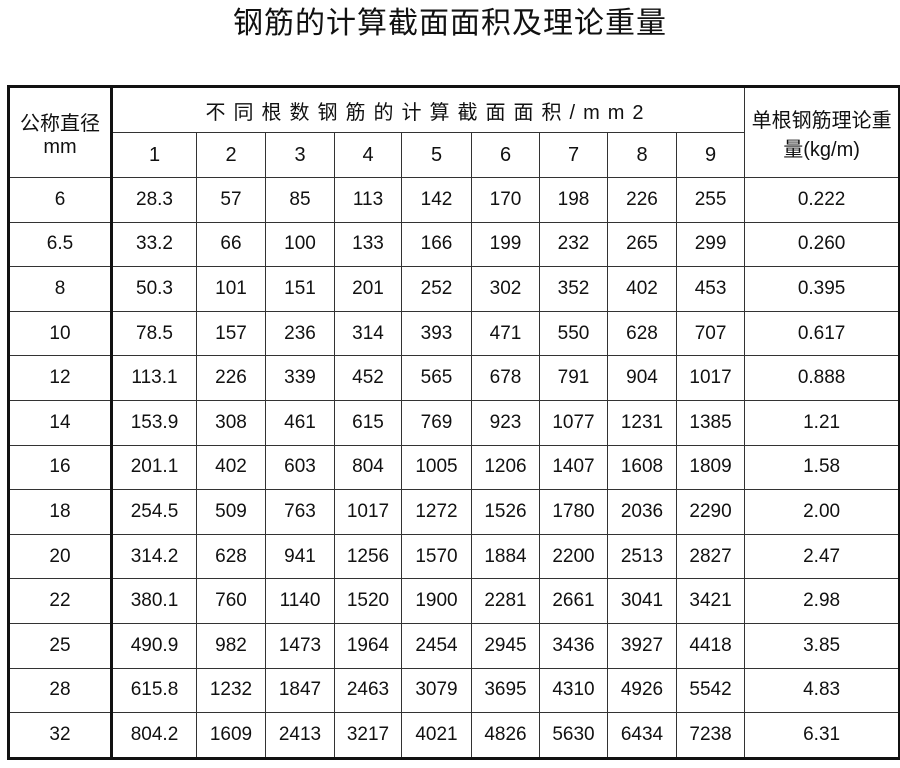 This screenshot has width=900, height=768. I want to click on cell-area: 252, so click(436, 289).